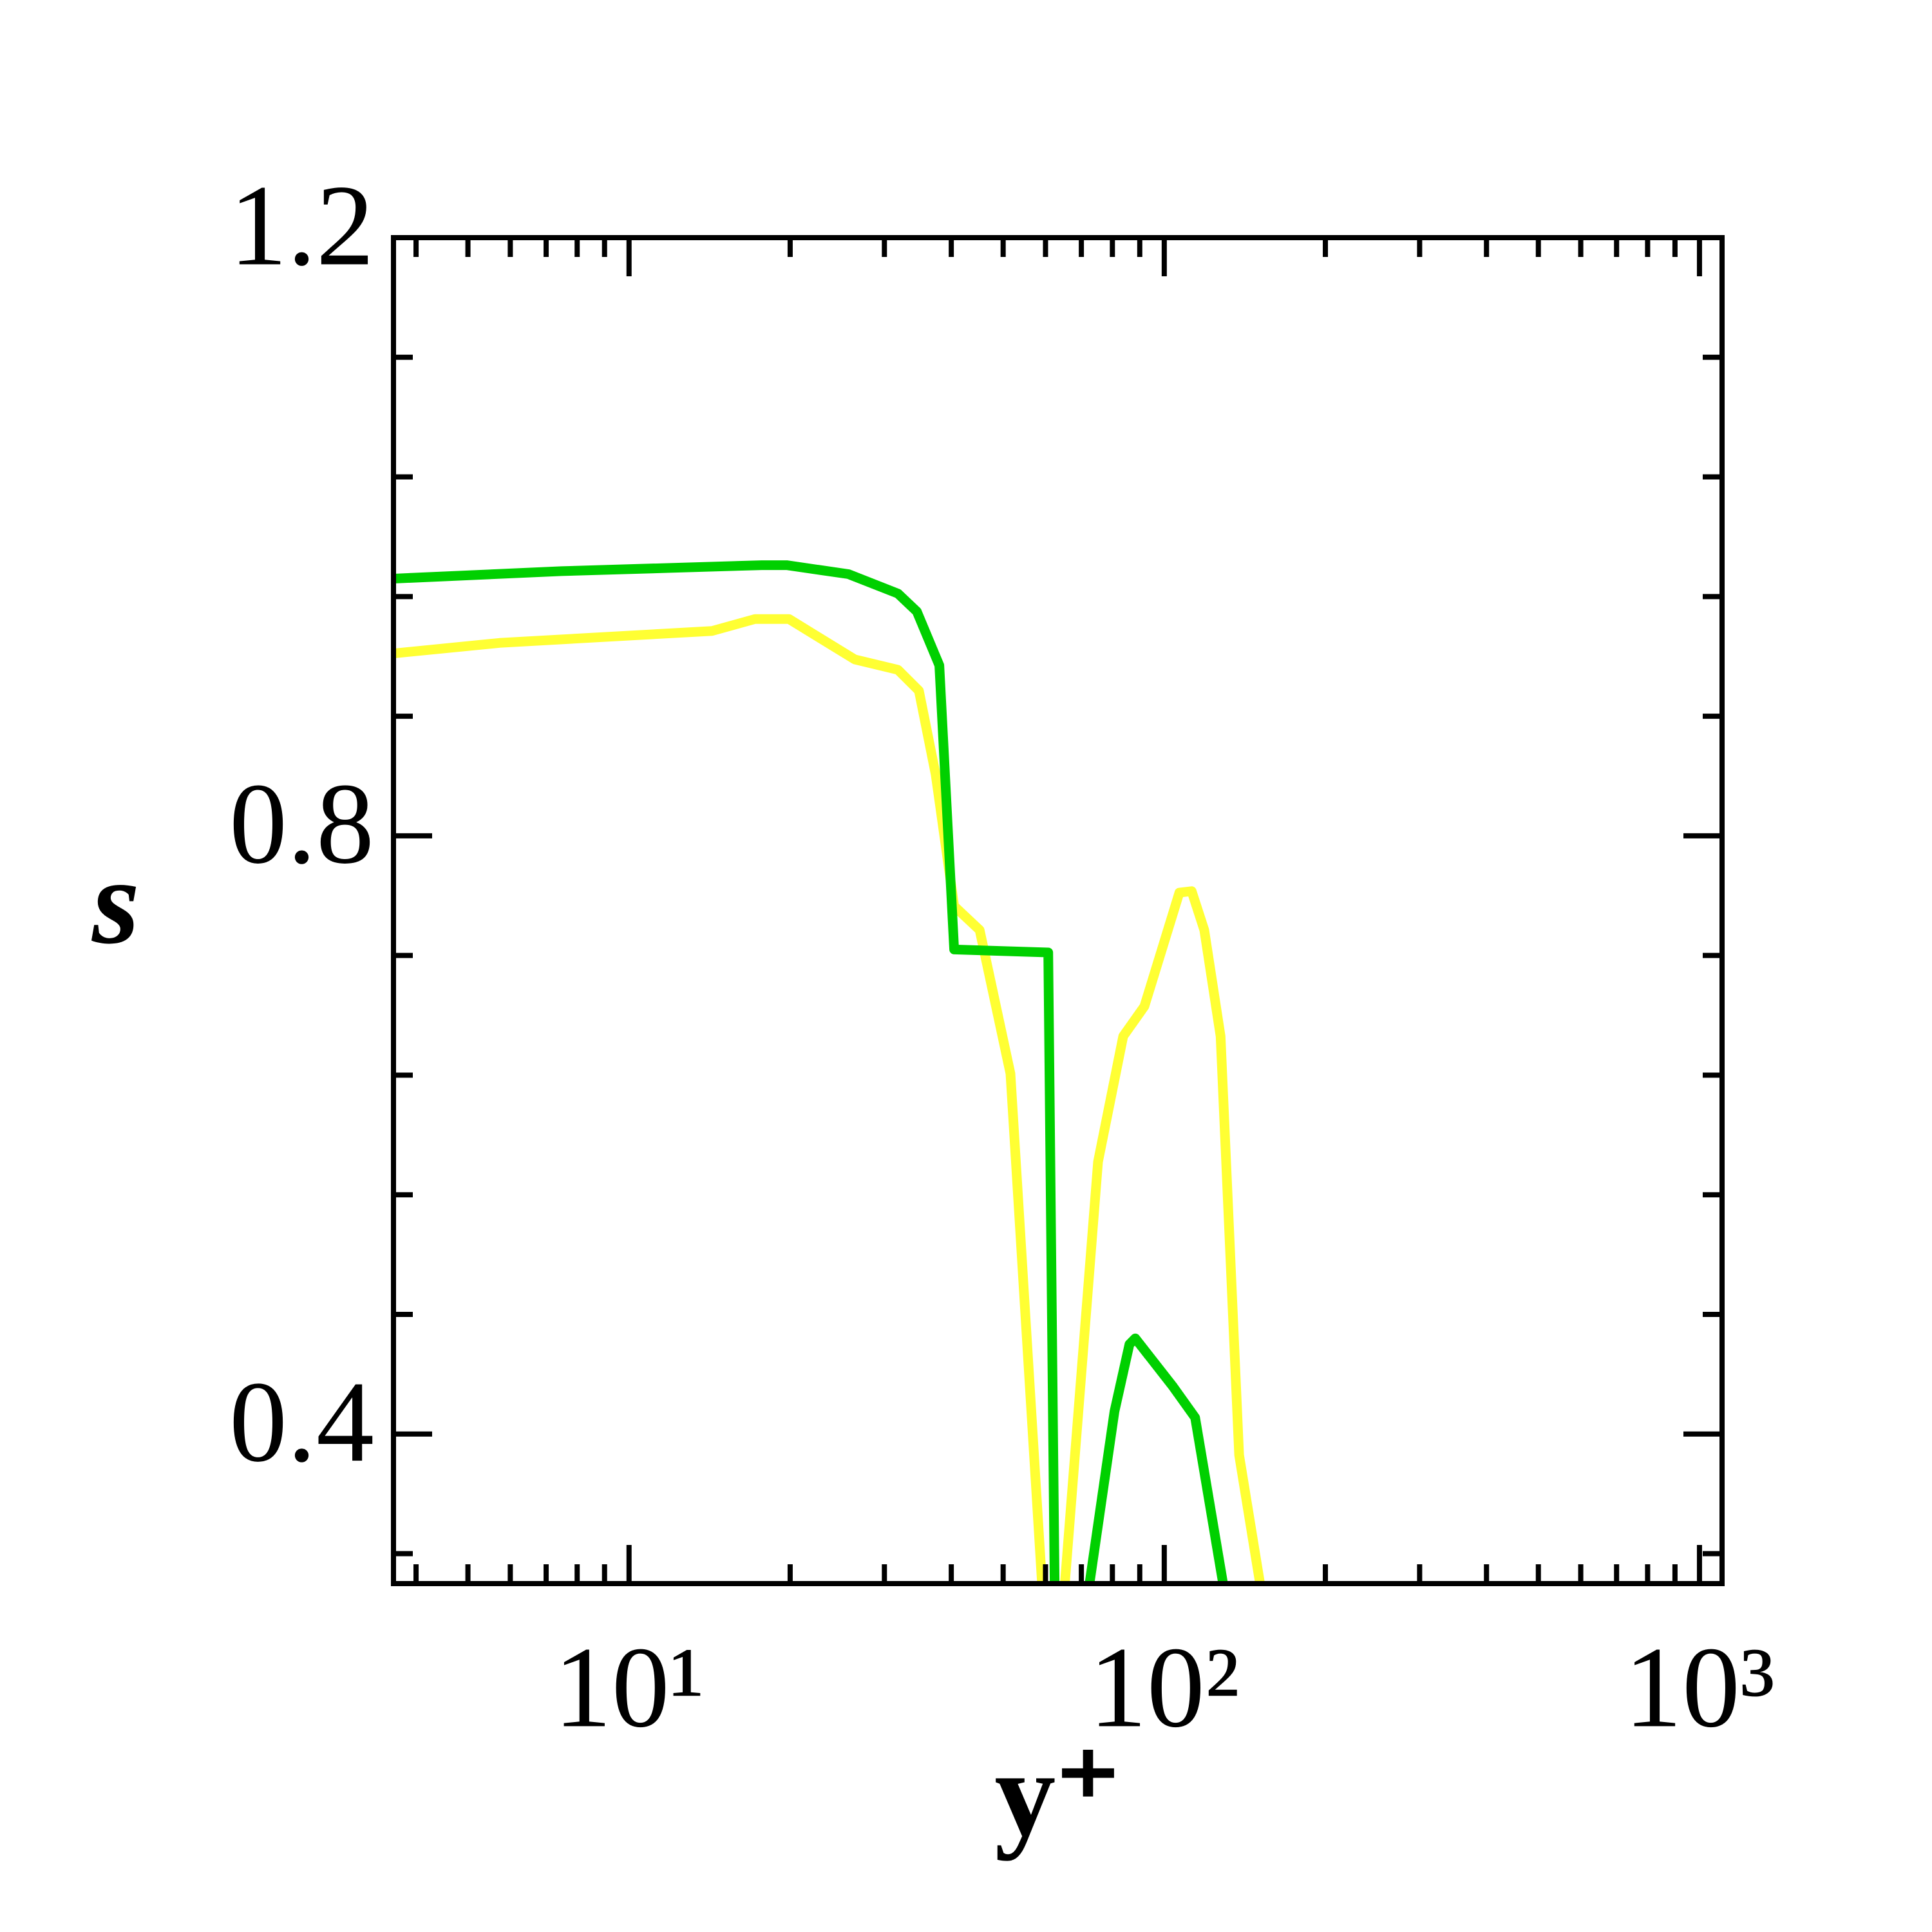 This screenshot has height=1932, width=1932. What do you see at coordinates (301, 823) in the screenshot?
I see `y-tick-label: 0.8` at bounding box center [301, 823].